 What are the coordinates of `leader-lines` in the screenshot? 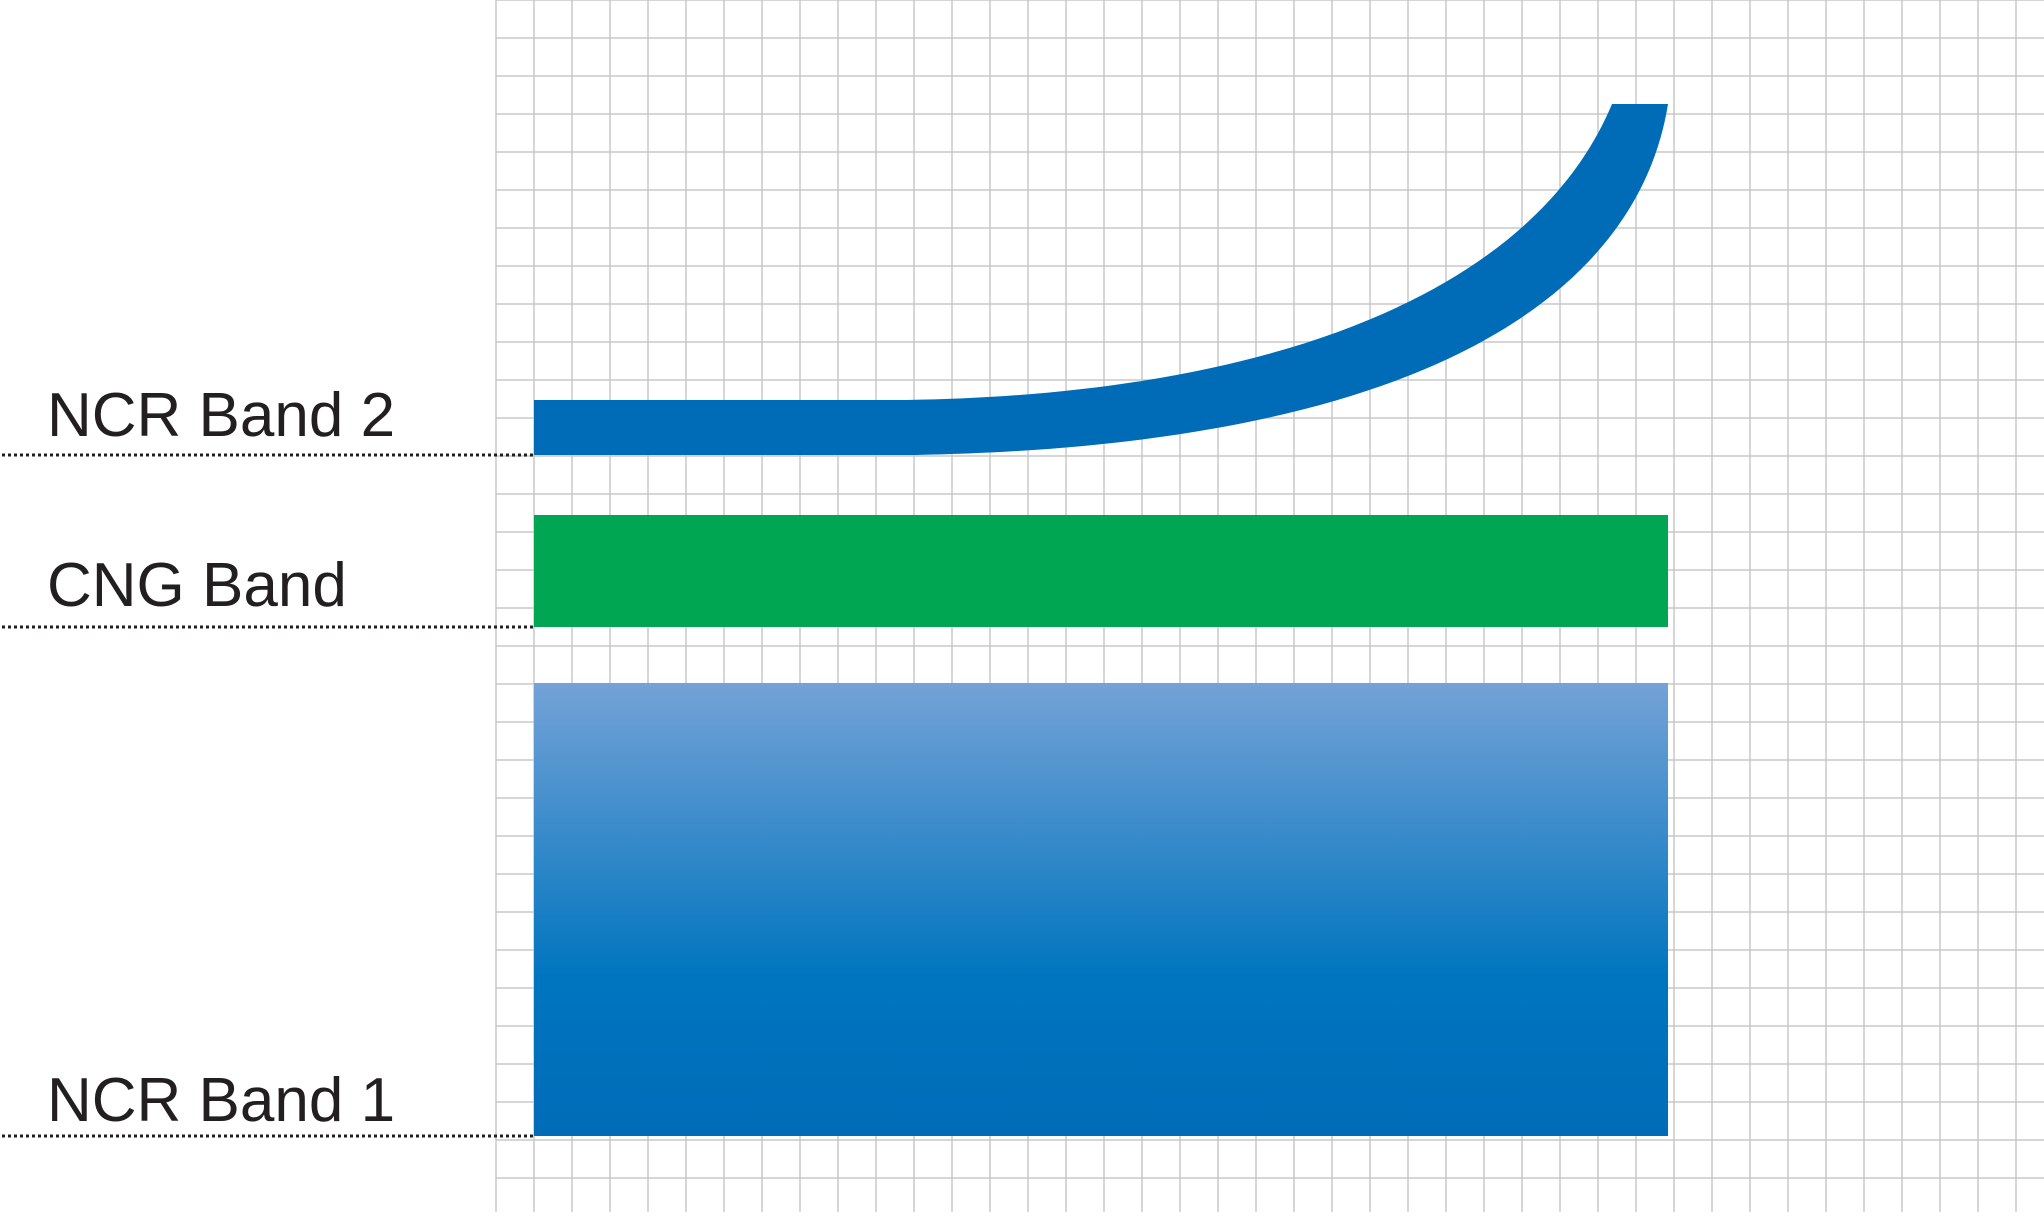 It's located at (268, 795).